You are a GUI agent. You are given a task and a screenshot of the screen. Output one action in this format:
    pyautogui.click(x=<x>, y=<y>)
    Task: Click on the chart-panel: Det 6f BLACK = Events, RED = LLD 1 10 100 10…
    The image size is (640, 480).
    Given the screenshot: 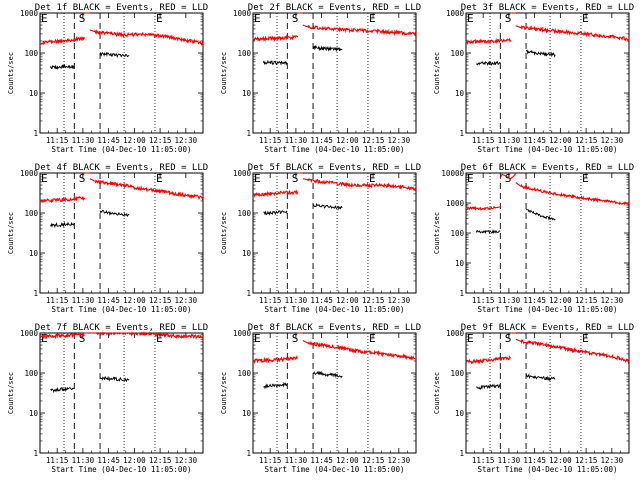 What is the action you would take?
    pyautogui.click(x=533, y=238)
    